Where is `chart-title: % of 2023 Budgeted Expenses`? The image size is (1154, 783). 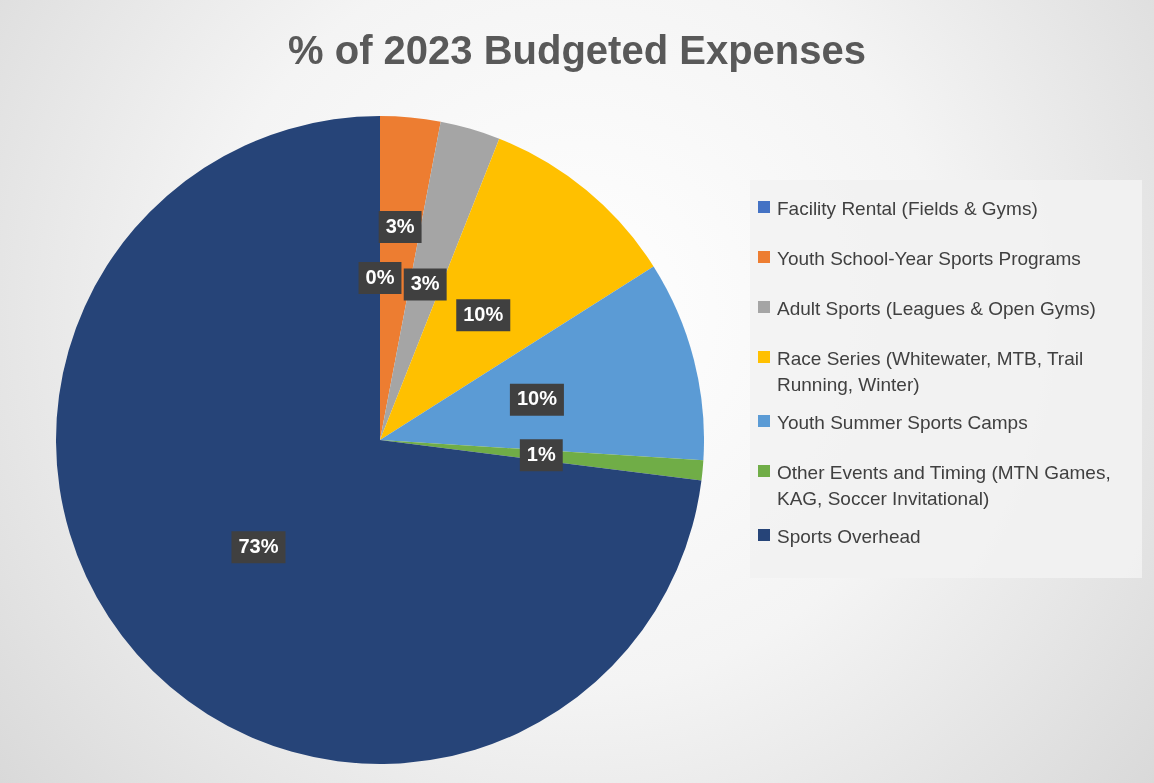 chart-title: % of 2023 Budgeted Expenses is located at coordinates (577, 50).